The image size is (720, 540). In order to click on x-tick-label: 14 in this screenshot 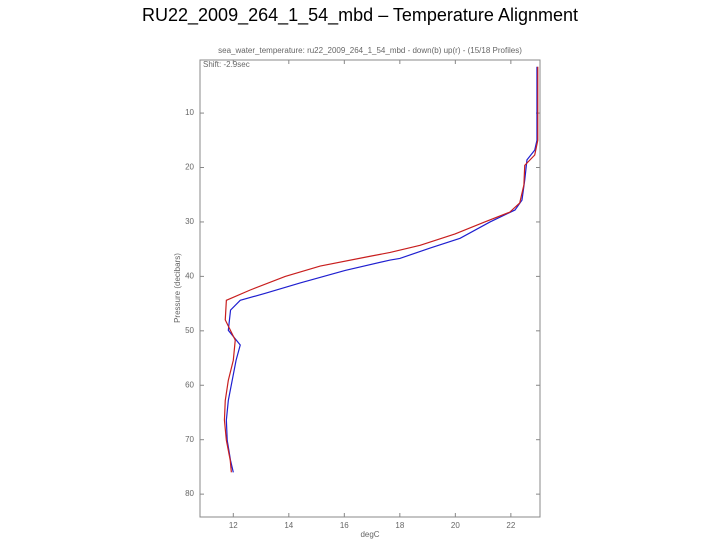, I will do `click(288, 525)`.